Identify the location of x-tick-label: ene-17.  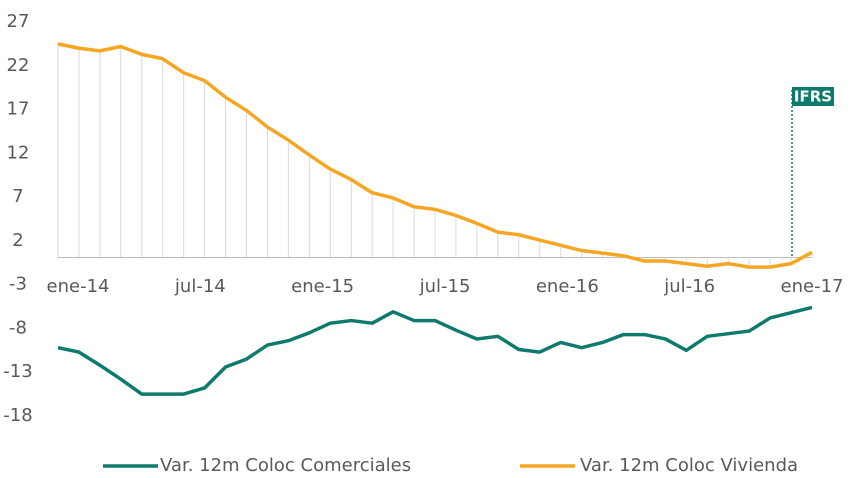
(812, 286).